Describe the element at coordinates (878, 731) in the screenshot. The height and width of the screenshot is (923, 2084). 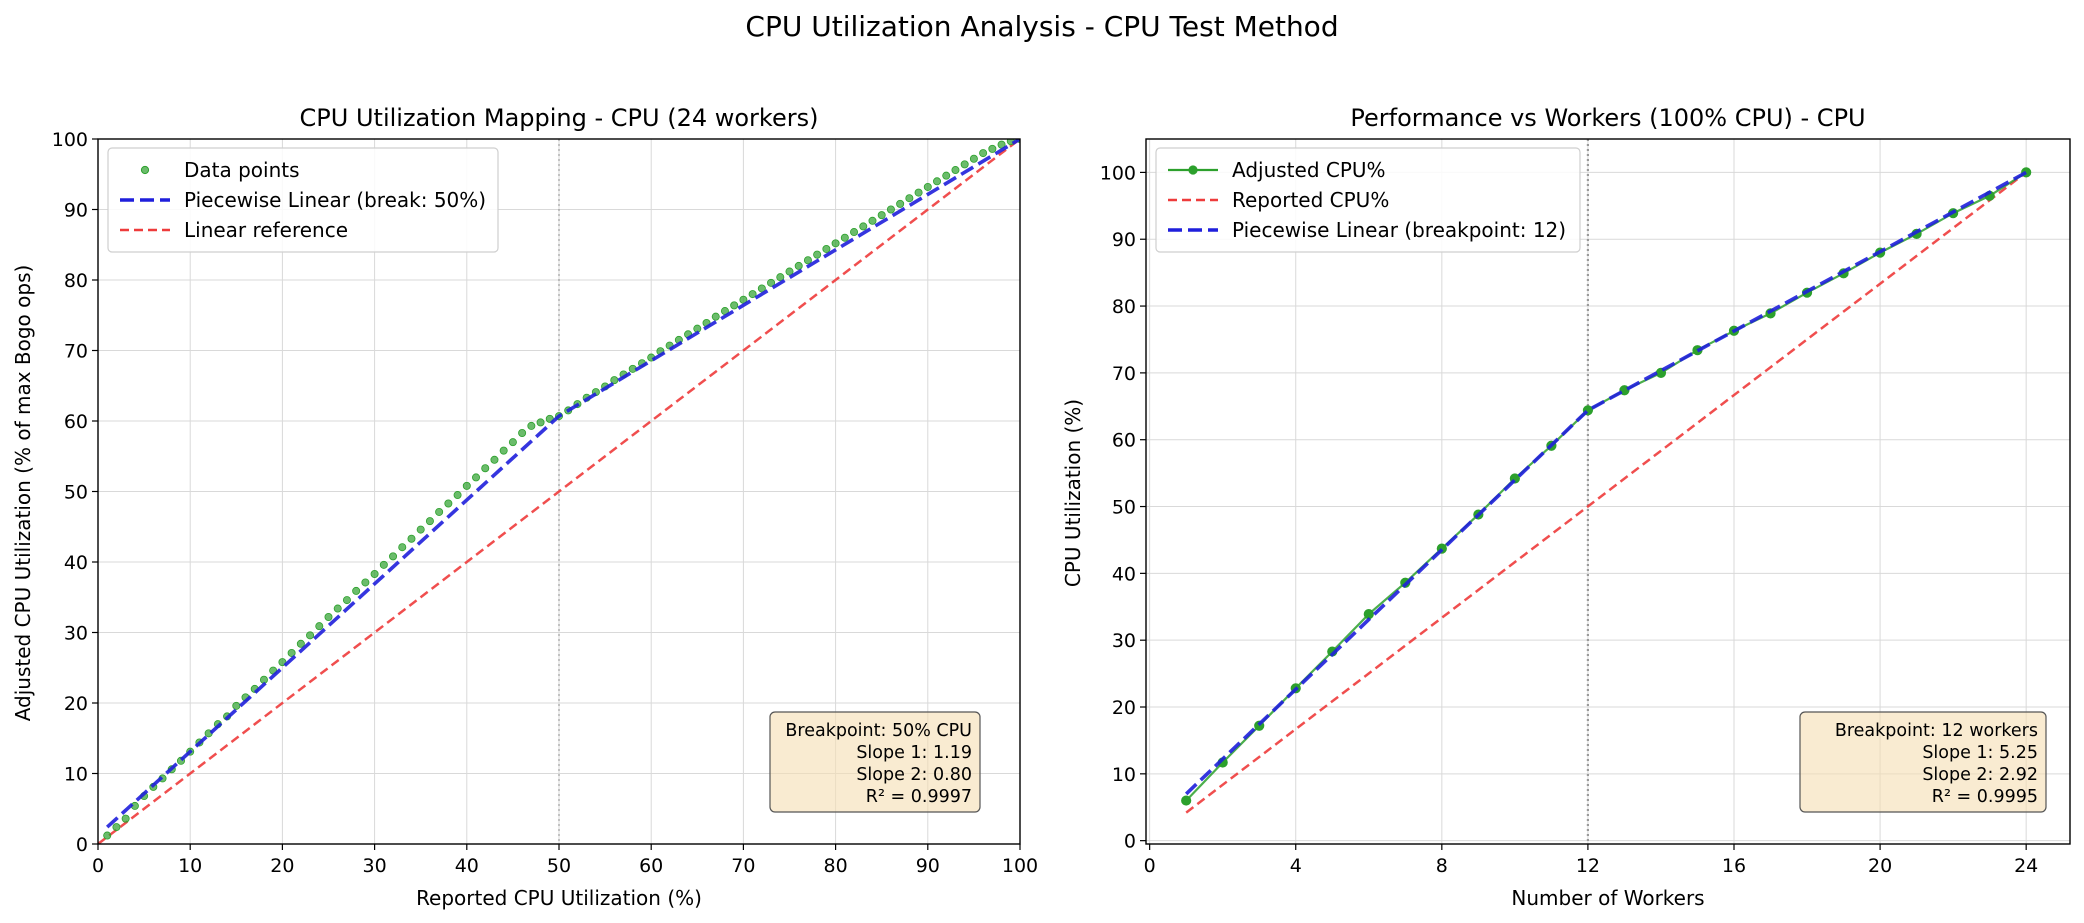
I see `mapping-annotation-line: Breakpoint: 50% CPU` at that location.